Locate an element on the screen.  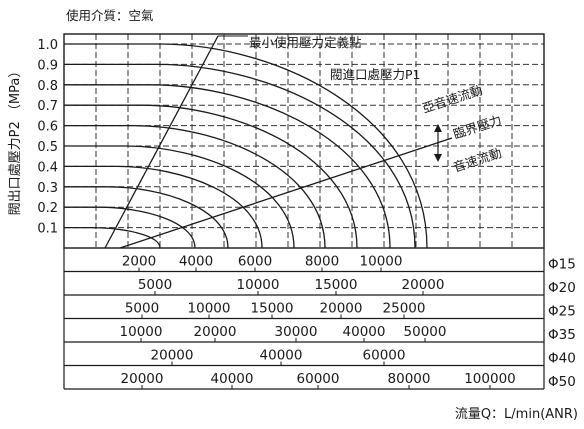
y-tick-label: 0.9 is located at coordinates (47, 65).